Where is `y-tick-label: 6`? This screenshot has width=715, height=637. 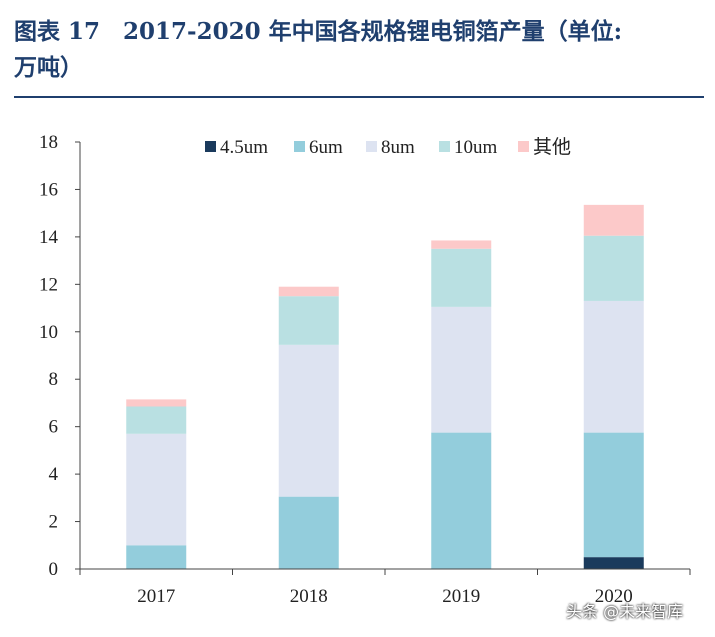 y-tick-label: 6 is located at coordinates (54, 427).